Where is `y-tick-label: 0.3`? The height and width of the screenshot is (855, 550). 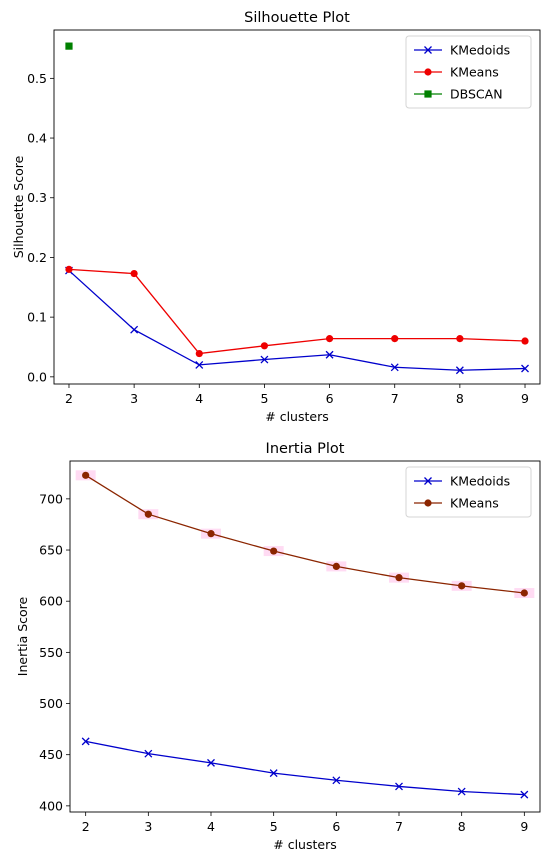 y-tick-label: 0.3 is located at coordinates (37, 197).